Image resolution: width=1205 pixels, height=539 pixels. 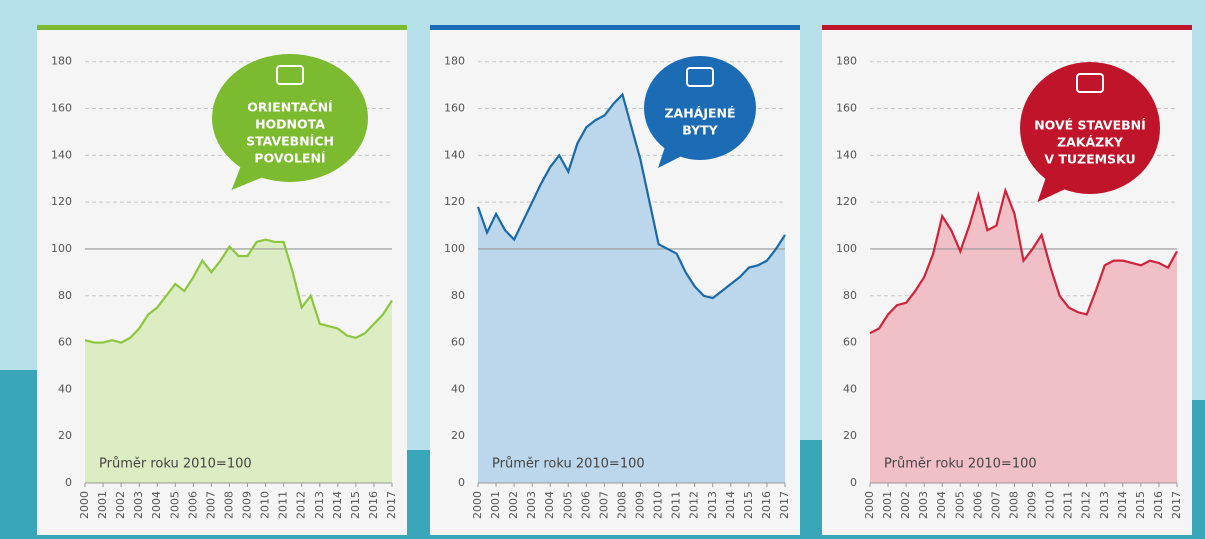 I want to click on badge-text: BYTY, so click(x=700, y=130).